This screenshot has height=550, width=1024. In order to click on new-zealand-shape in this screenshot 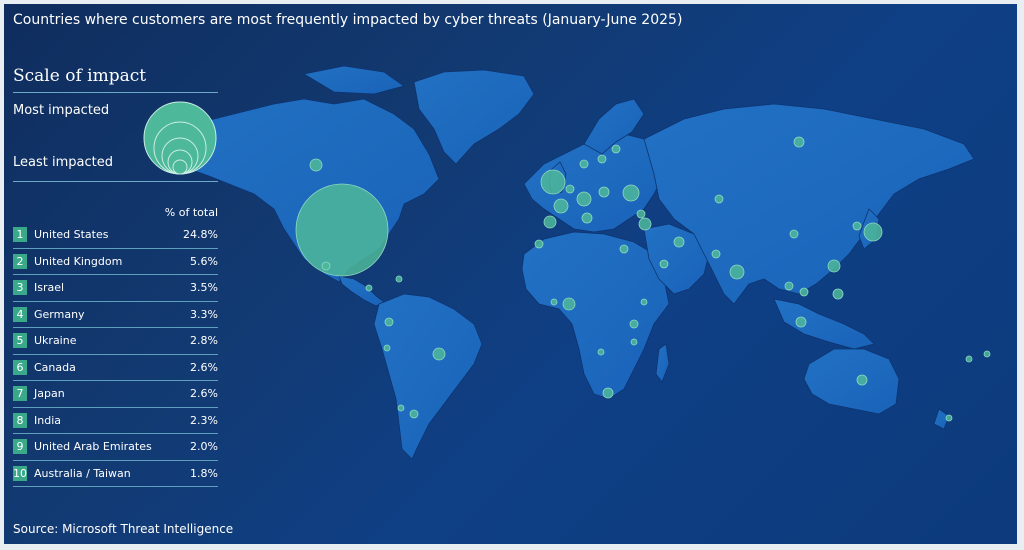, I will do `click(941, 419)`.